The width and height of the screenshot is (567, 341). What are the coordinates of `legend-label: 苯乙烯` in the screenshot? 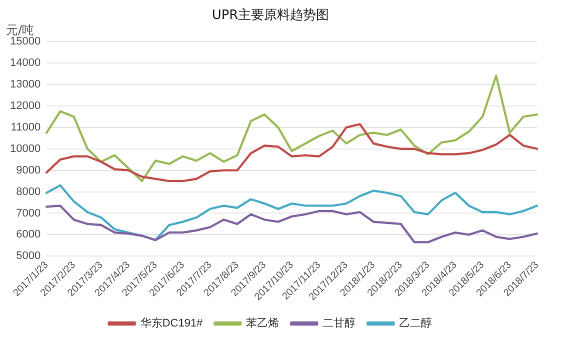 It's located at (263, 323).